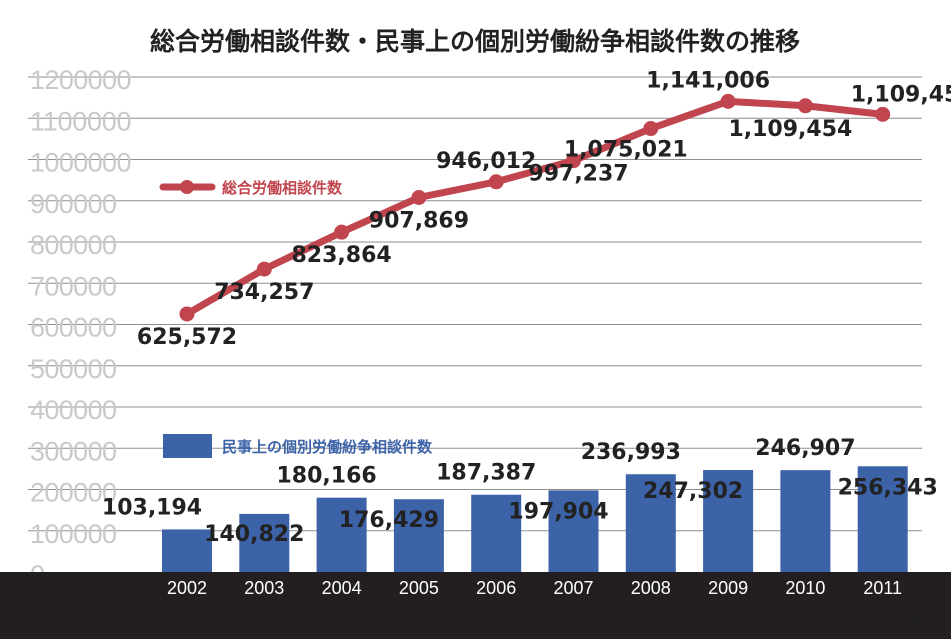  What do you see at coordinates (73, 410) in the screenshot?
I see `y-tick-label: 400000` at bounding box center [73, 410].